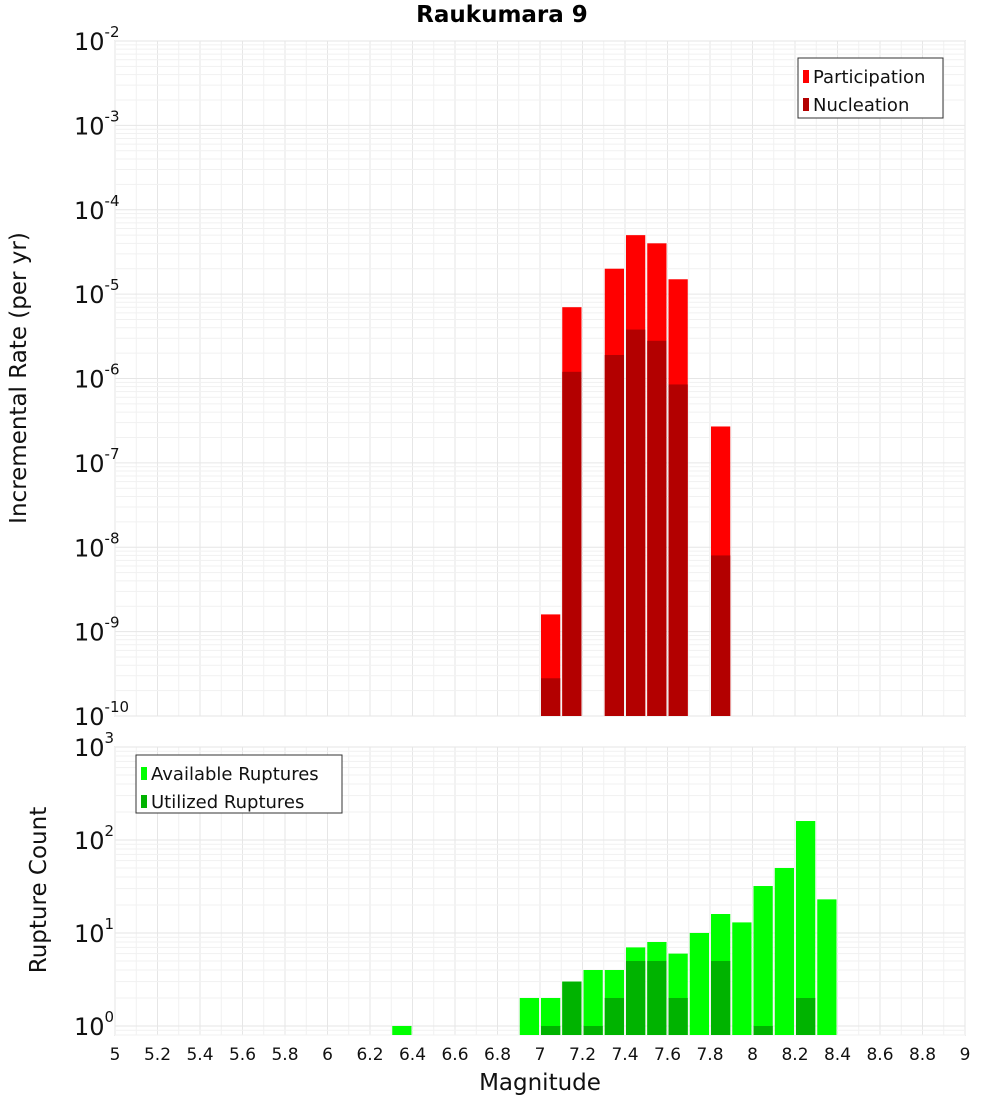 This screenshot has width=1000, height=1100. Describe the element at coordinates (97, 208) in the screenshot. I see `rate-y-tick-label: 10⁻⁴` at that location.